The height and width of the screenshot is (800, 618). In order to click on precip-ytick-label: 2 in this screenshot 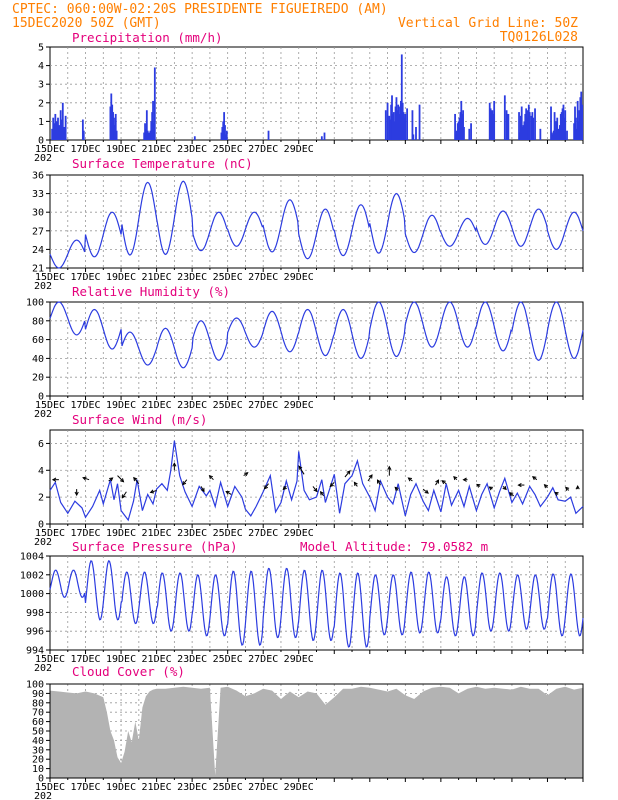, I will do `click(41, 103)`.